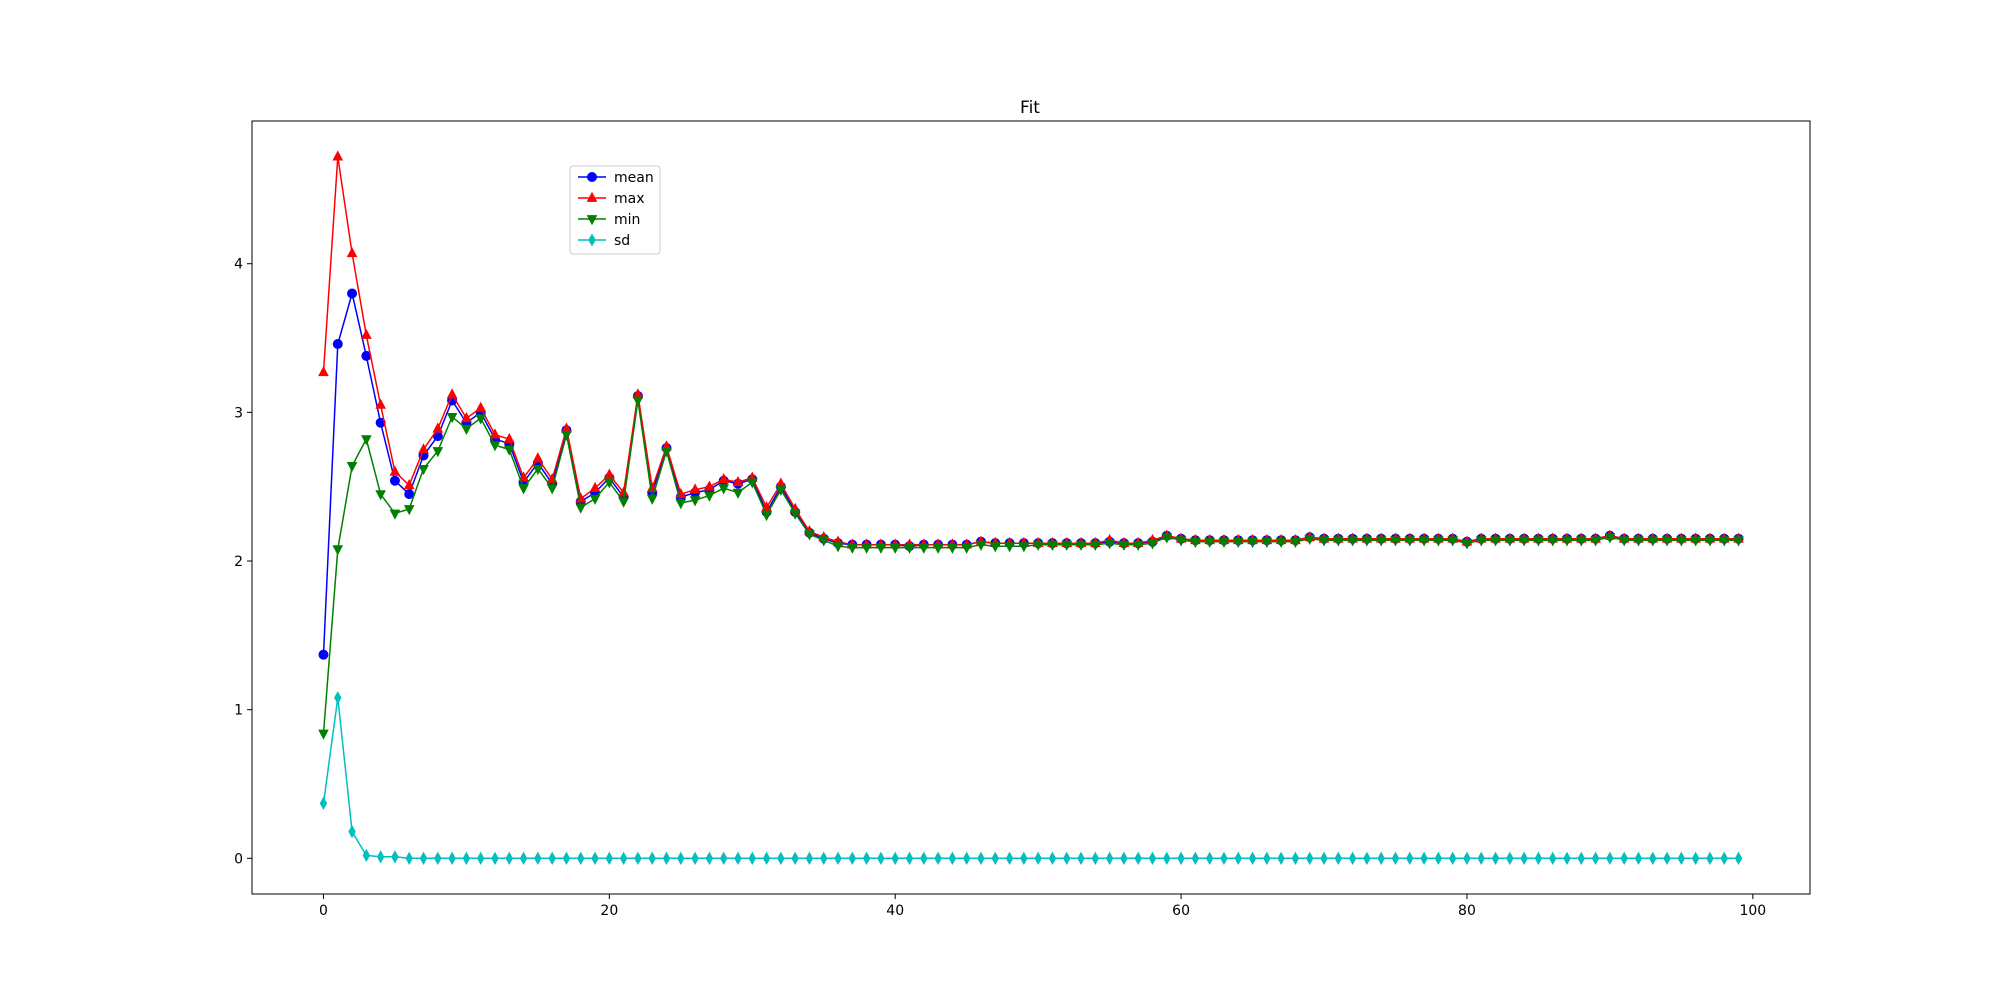 This screenshot has height=1000, width=2000. What do you see at coordinates (238, 413) in the screenshot?
I see `y-tick-label: 3` at bounding box center [238, 413].